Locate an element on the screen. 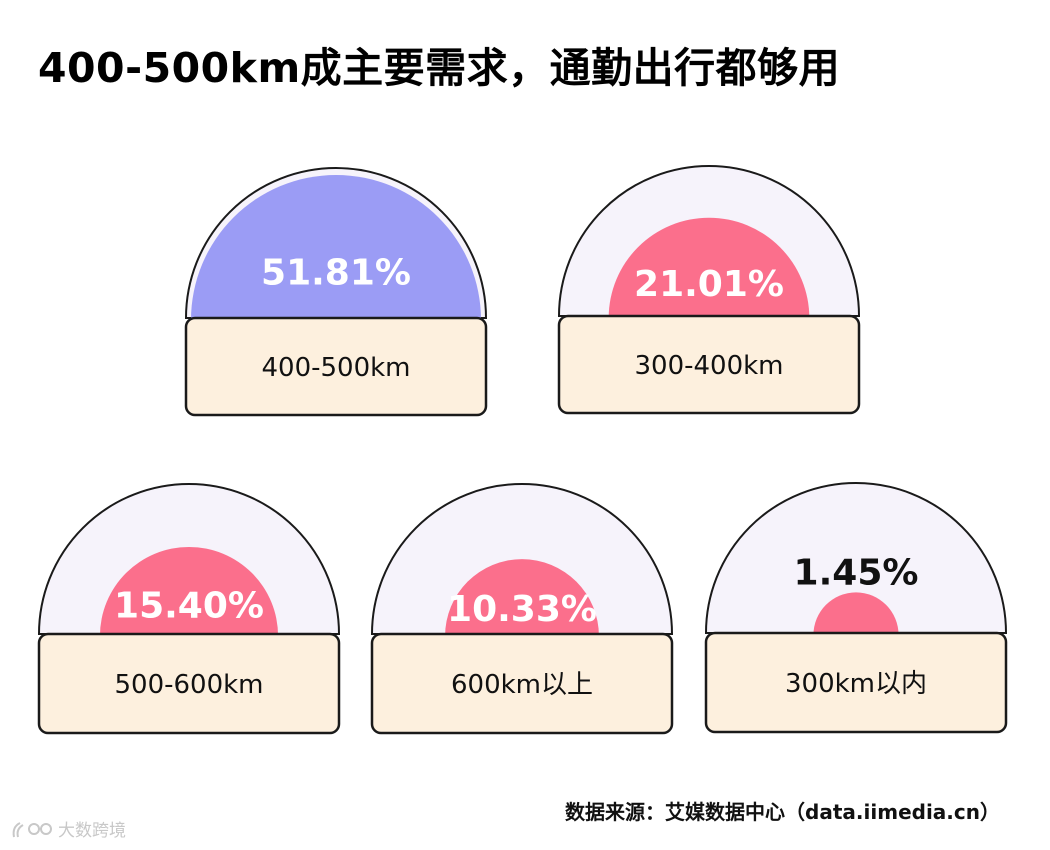  gauge-4: 10.33% 600km以上 is located at coordinates (522, 609).